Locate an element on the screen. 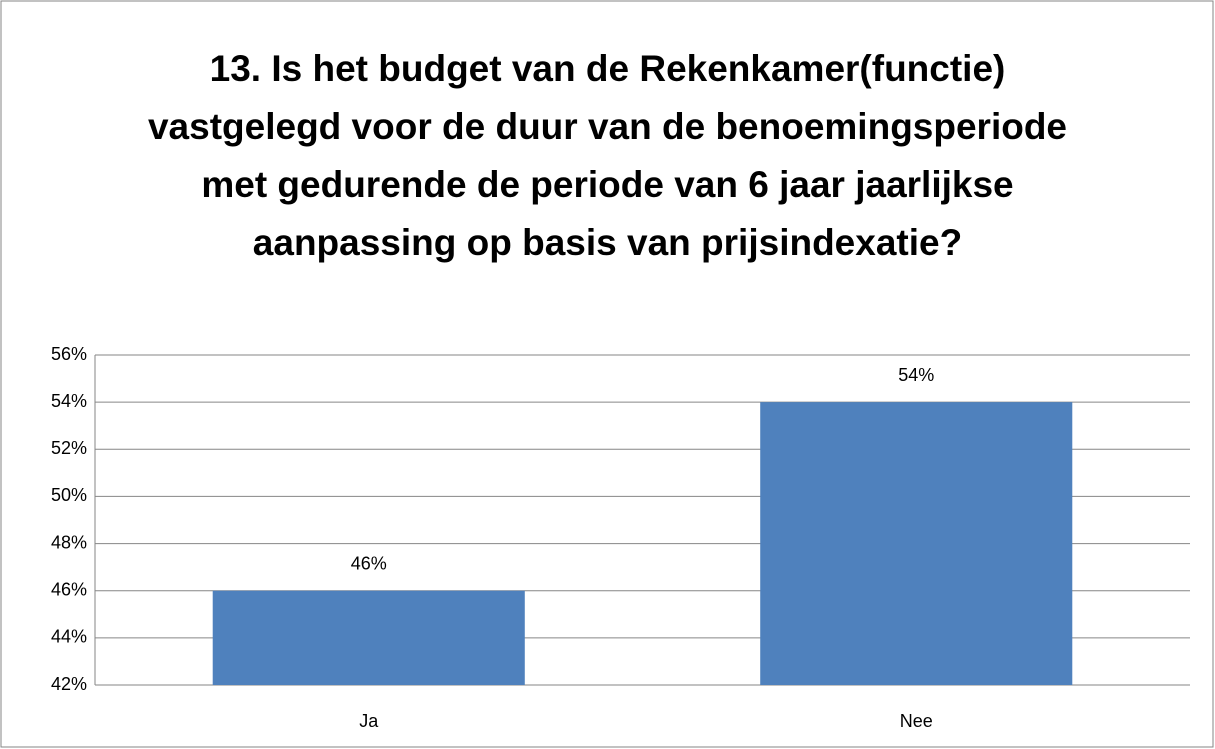 The width and height of the screenshot is (1215, 749). x-tick-label: Nee is located at coordinates (916, 721).